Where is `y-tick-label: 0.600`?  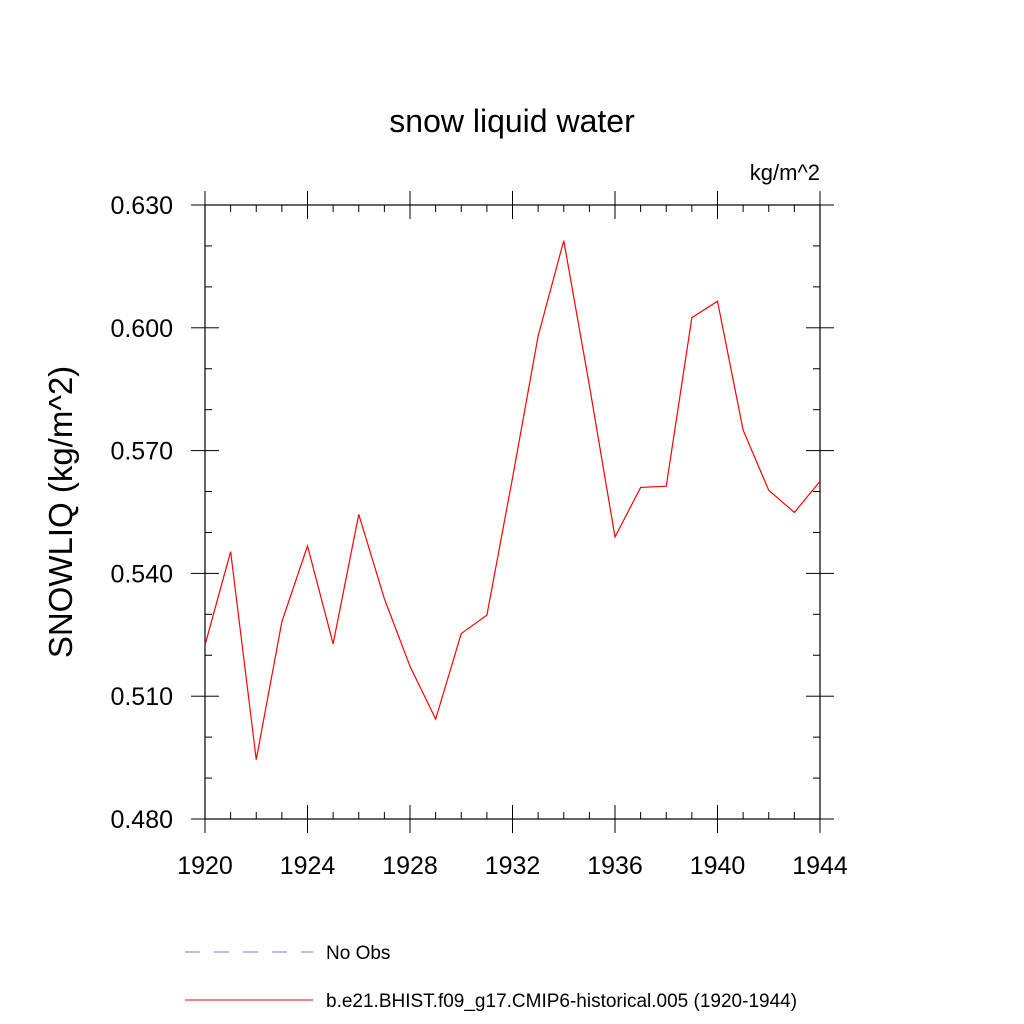
y-tick-label: 0.600 is located at coordinates (141, 329).